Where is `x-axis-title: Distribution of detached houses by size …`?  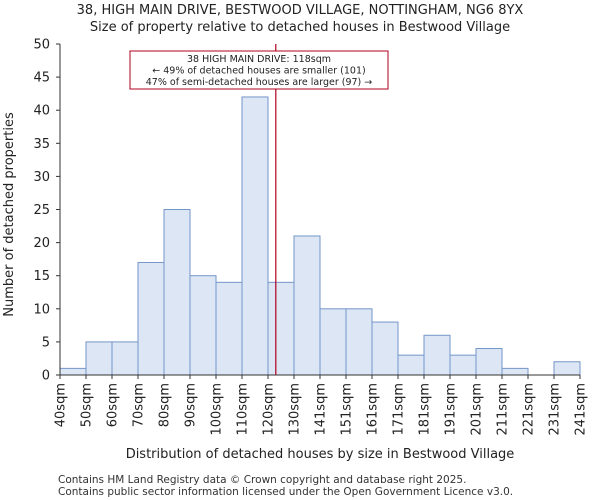 x-axis-title: Distribution of detached houses by size … is located at coordinates (320, 454).